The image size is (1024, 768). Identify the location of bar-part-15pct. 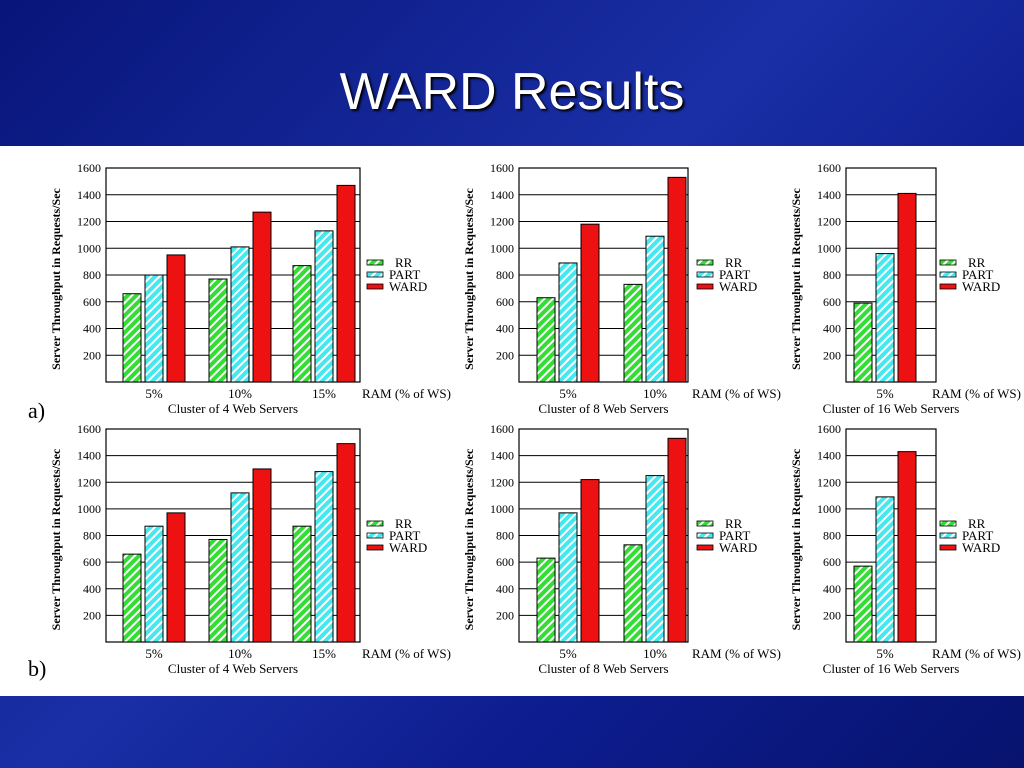
(324, 557).